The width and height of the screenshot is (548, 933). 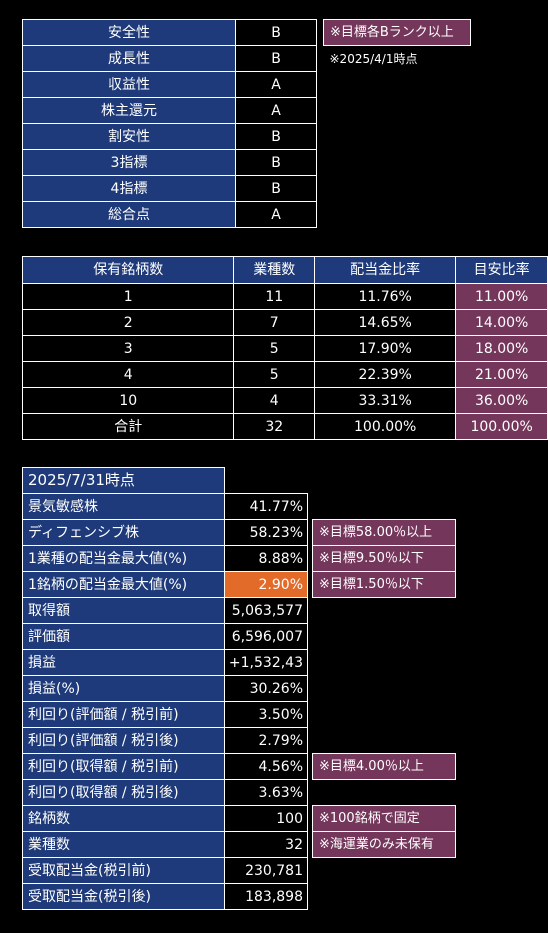 What do you see at coordinates (246, 32) in the screenshot?
I see `rank-row: 安全性 B ※目標各Bランク以上` at bounding box center [246, 32].